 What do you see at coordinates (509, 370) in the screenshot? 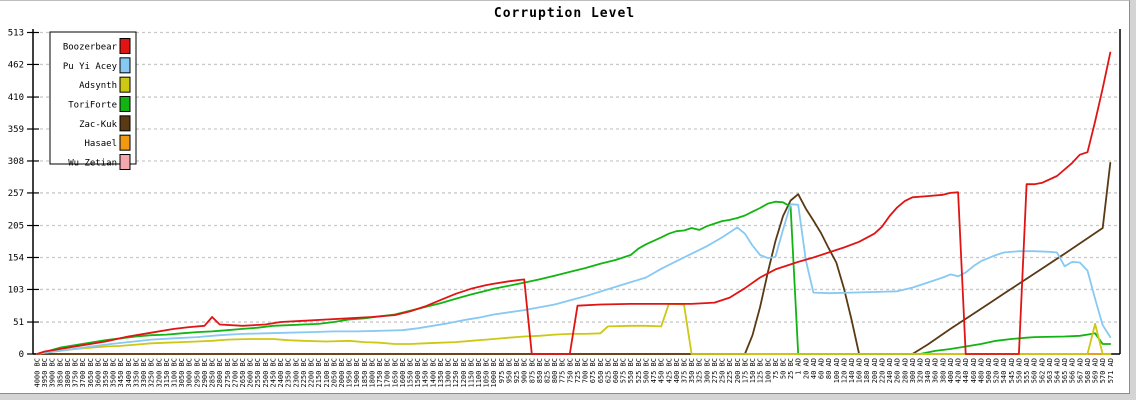
I see `x-tick-label: 950 BC` at bounding box center [509, 370].